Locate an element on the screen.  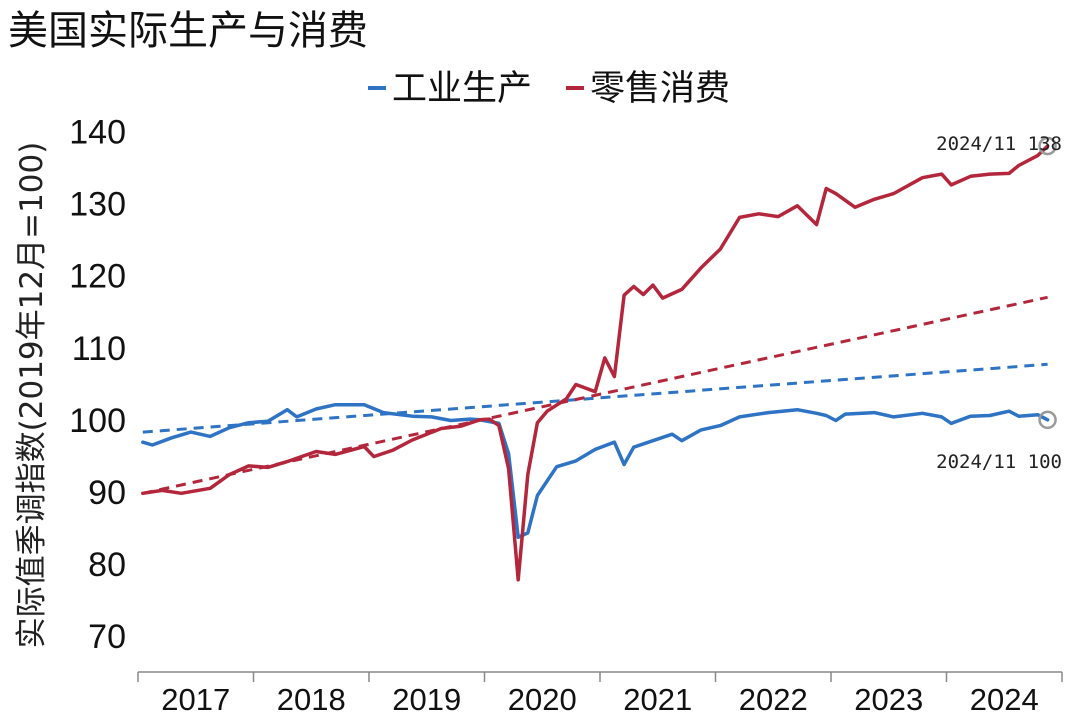
x-tick-label: 2024 is located at coordinates (1004, 699).